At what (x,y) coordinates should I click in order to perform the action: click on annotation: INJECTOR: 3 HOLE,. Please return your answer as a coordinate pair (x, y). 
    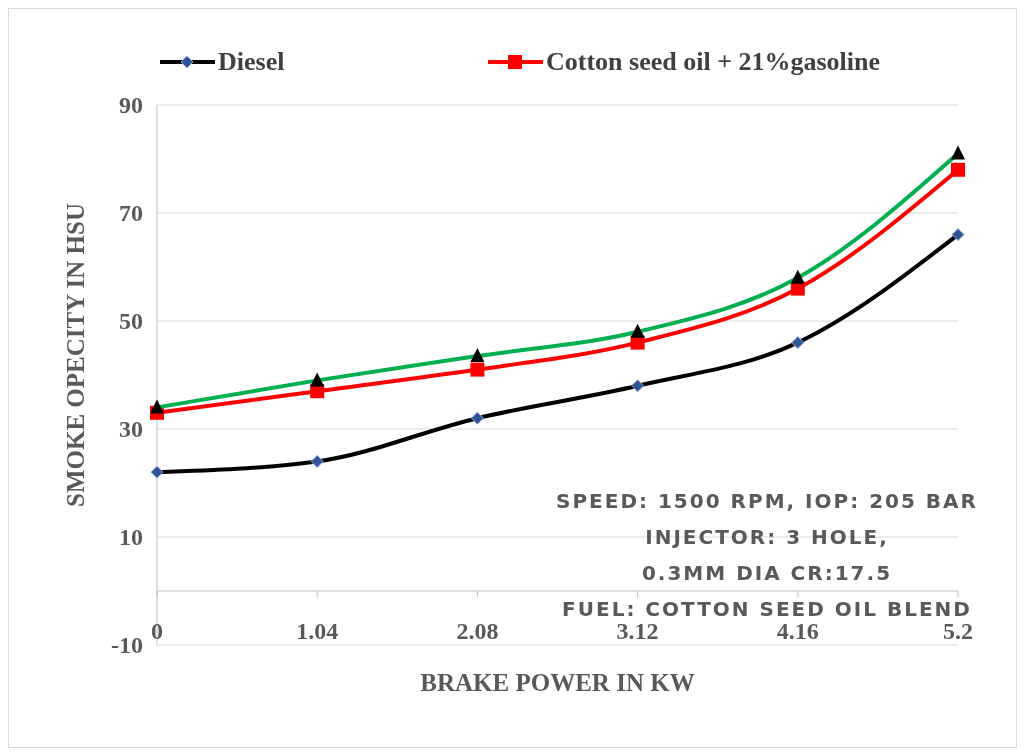
    Looking at the image, I should click on (767, 537).